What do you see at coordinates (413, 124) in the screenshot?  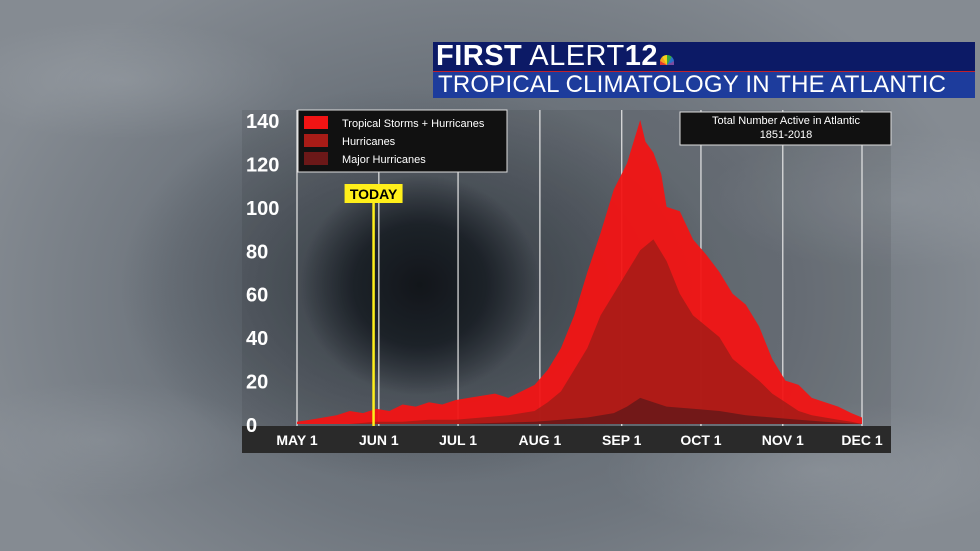 I see `legend-label: Tropical Storms + Hurricanes` at bounding box center [413, 124].